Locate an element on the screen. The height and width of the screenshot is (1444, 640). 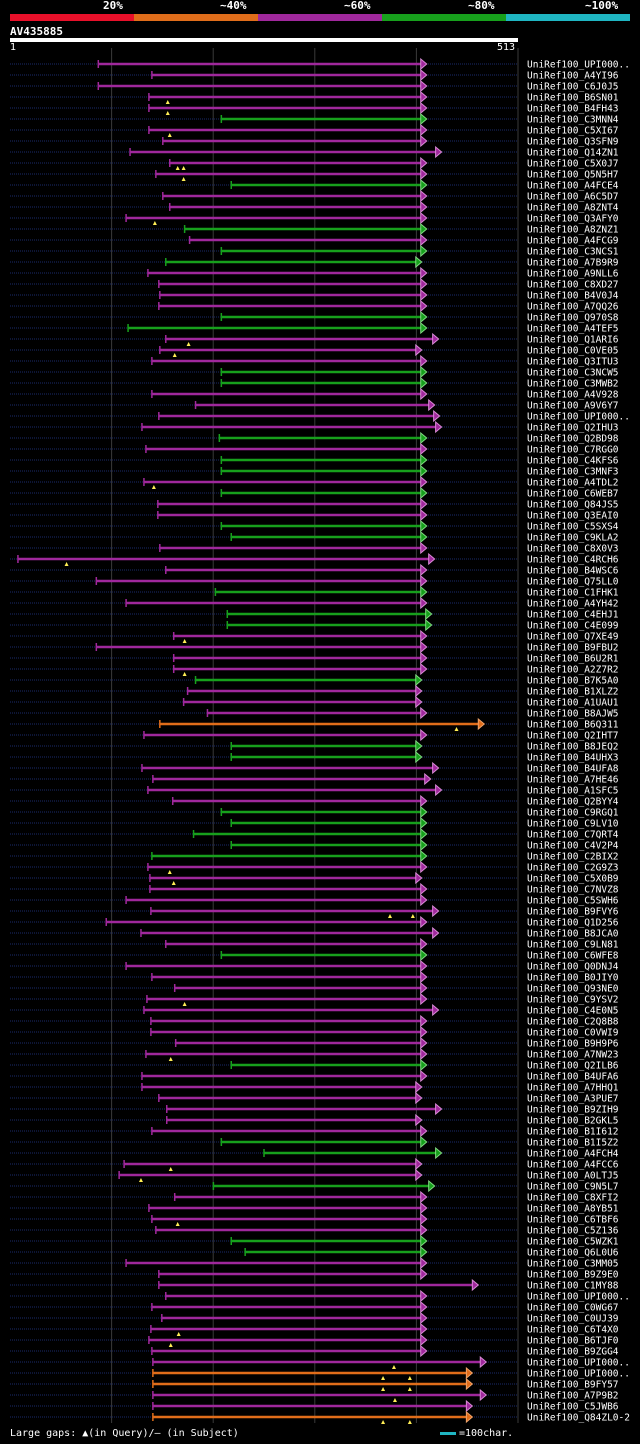
hit-label: UniRef100_C9RGQ1 is located at coordinates (573, 813).